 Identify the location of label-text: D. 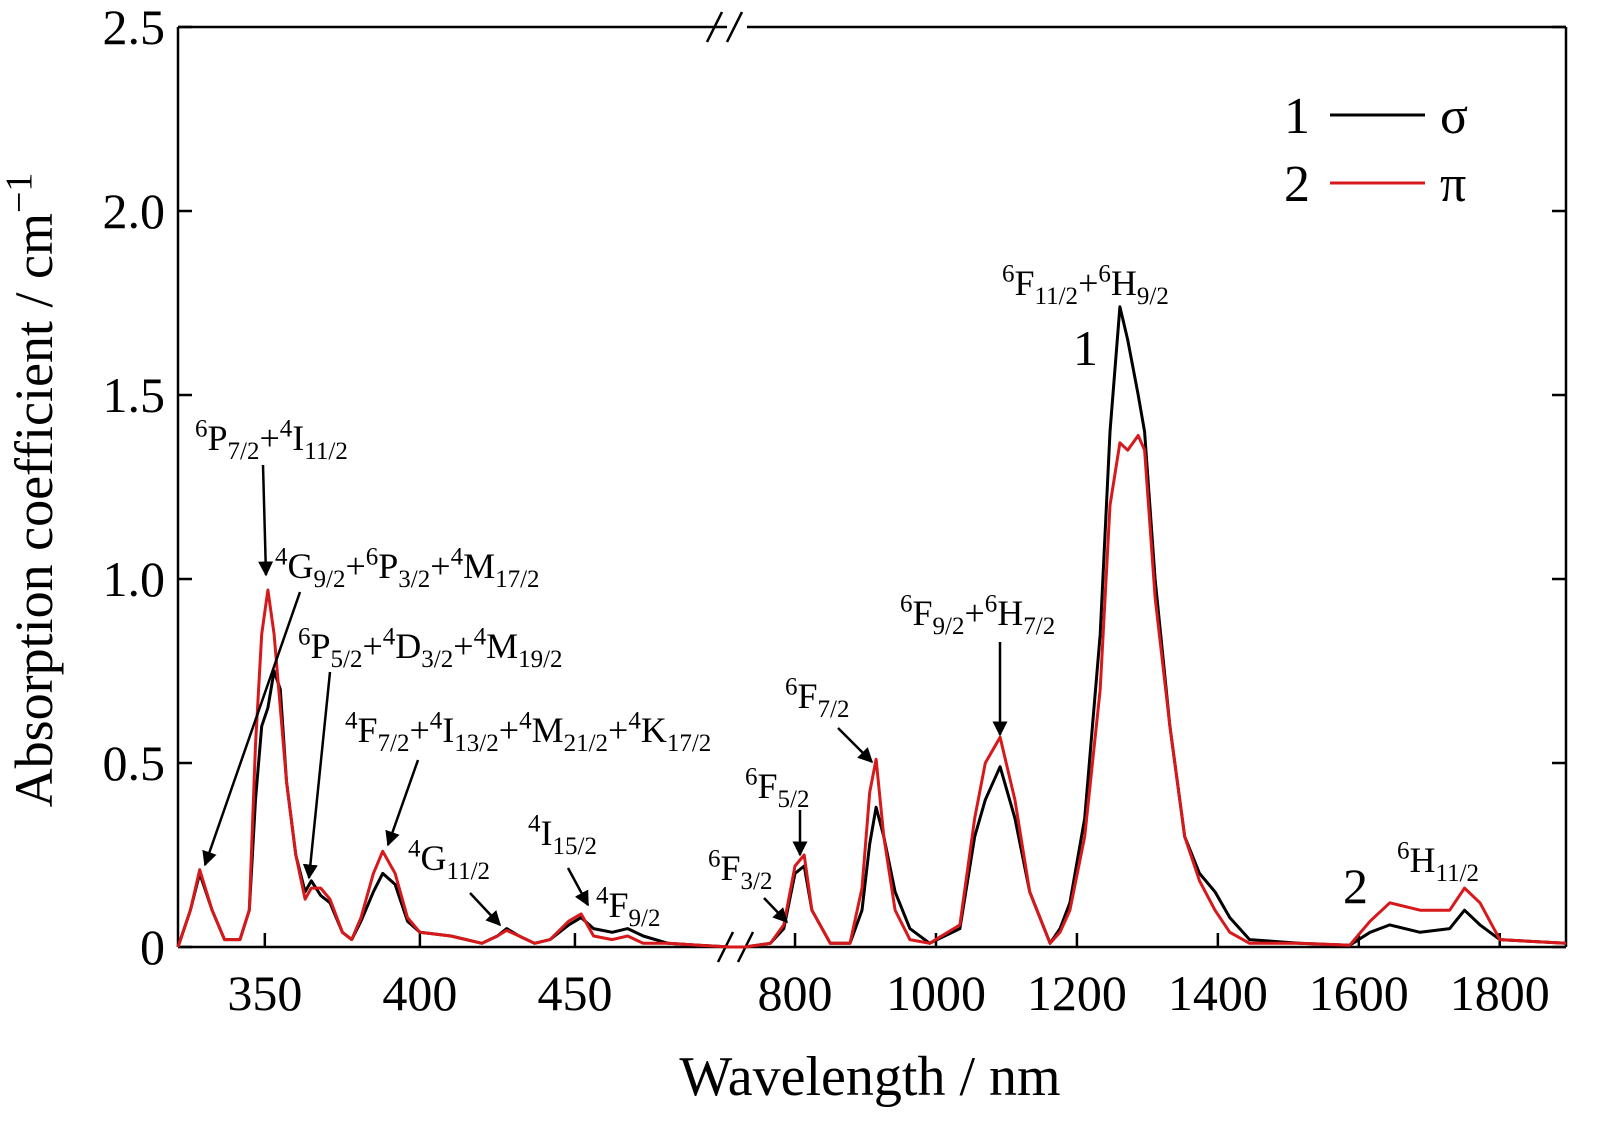
(408, 646).